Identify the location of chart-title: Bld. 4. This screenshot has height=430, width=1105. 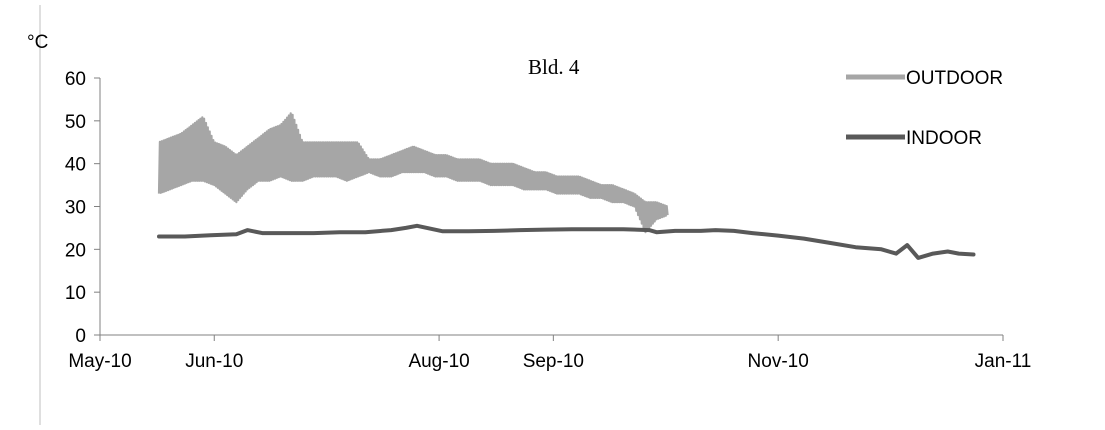
(554, 67).